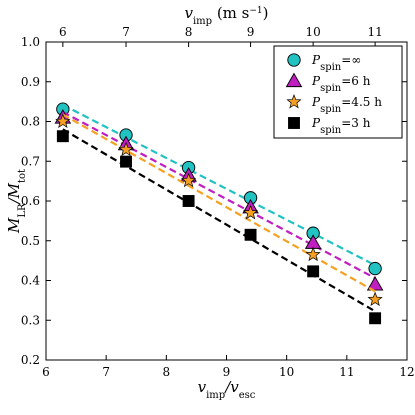  What do you see at coordinates (126, 32) in the screenshot?
I see `top-tick-label: 7` at bounding box center [126, 32].